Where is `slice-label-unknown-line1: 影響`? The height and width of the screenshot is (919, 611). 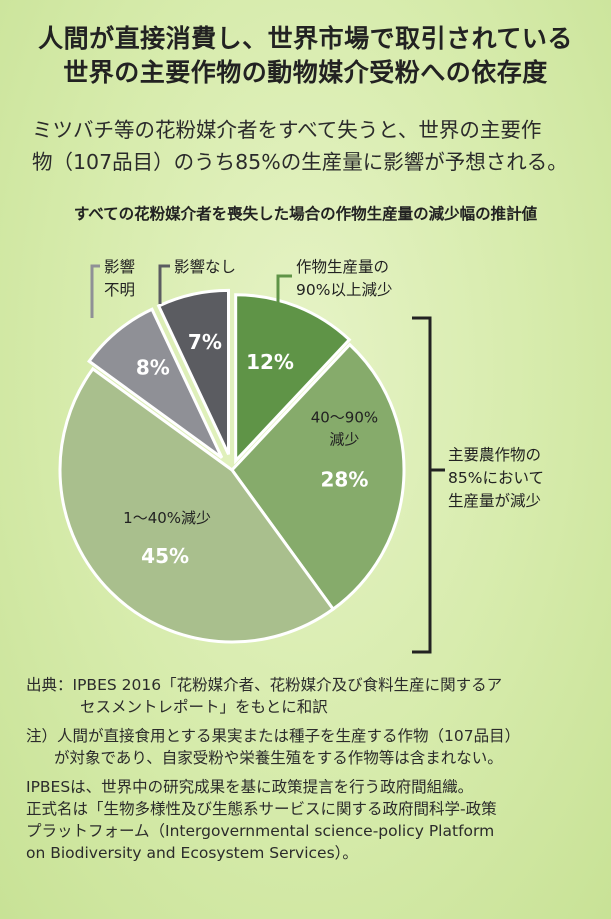 slice-label-unknown-line1: 影響 is located at coordinates (119, 267).